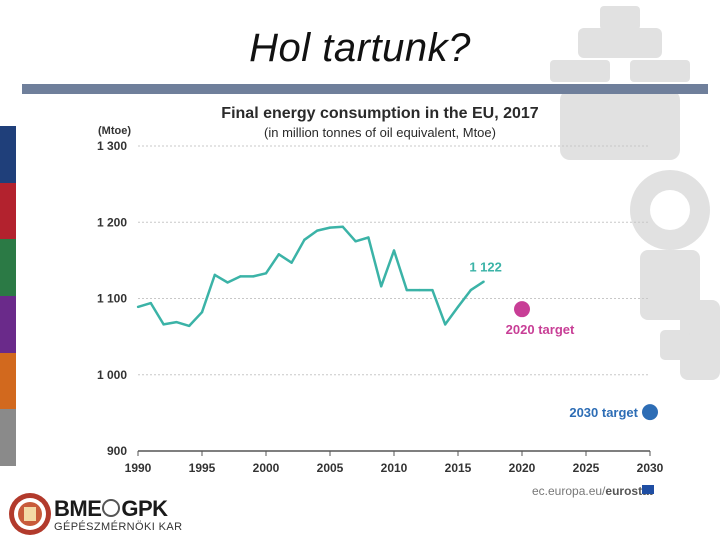 The height and width of the screenshot is (540, 720). I want to click on x-tick-label: 1990, so click(138, 468).